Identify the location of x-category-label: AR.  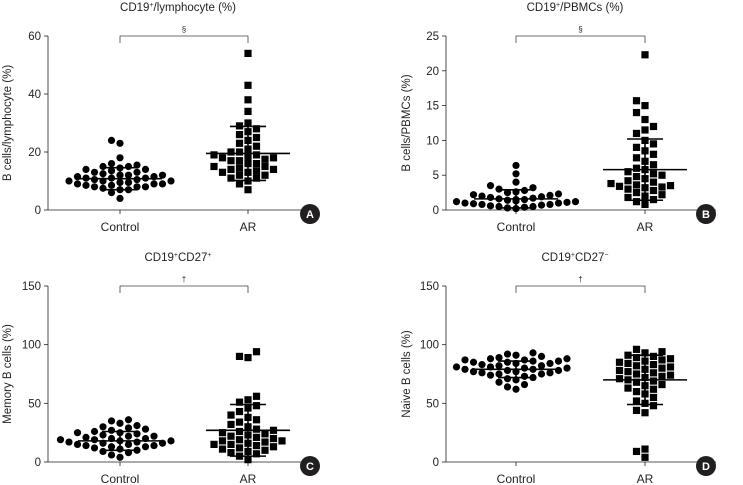
(645, 478).